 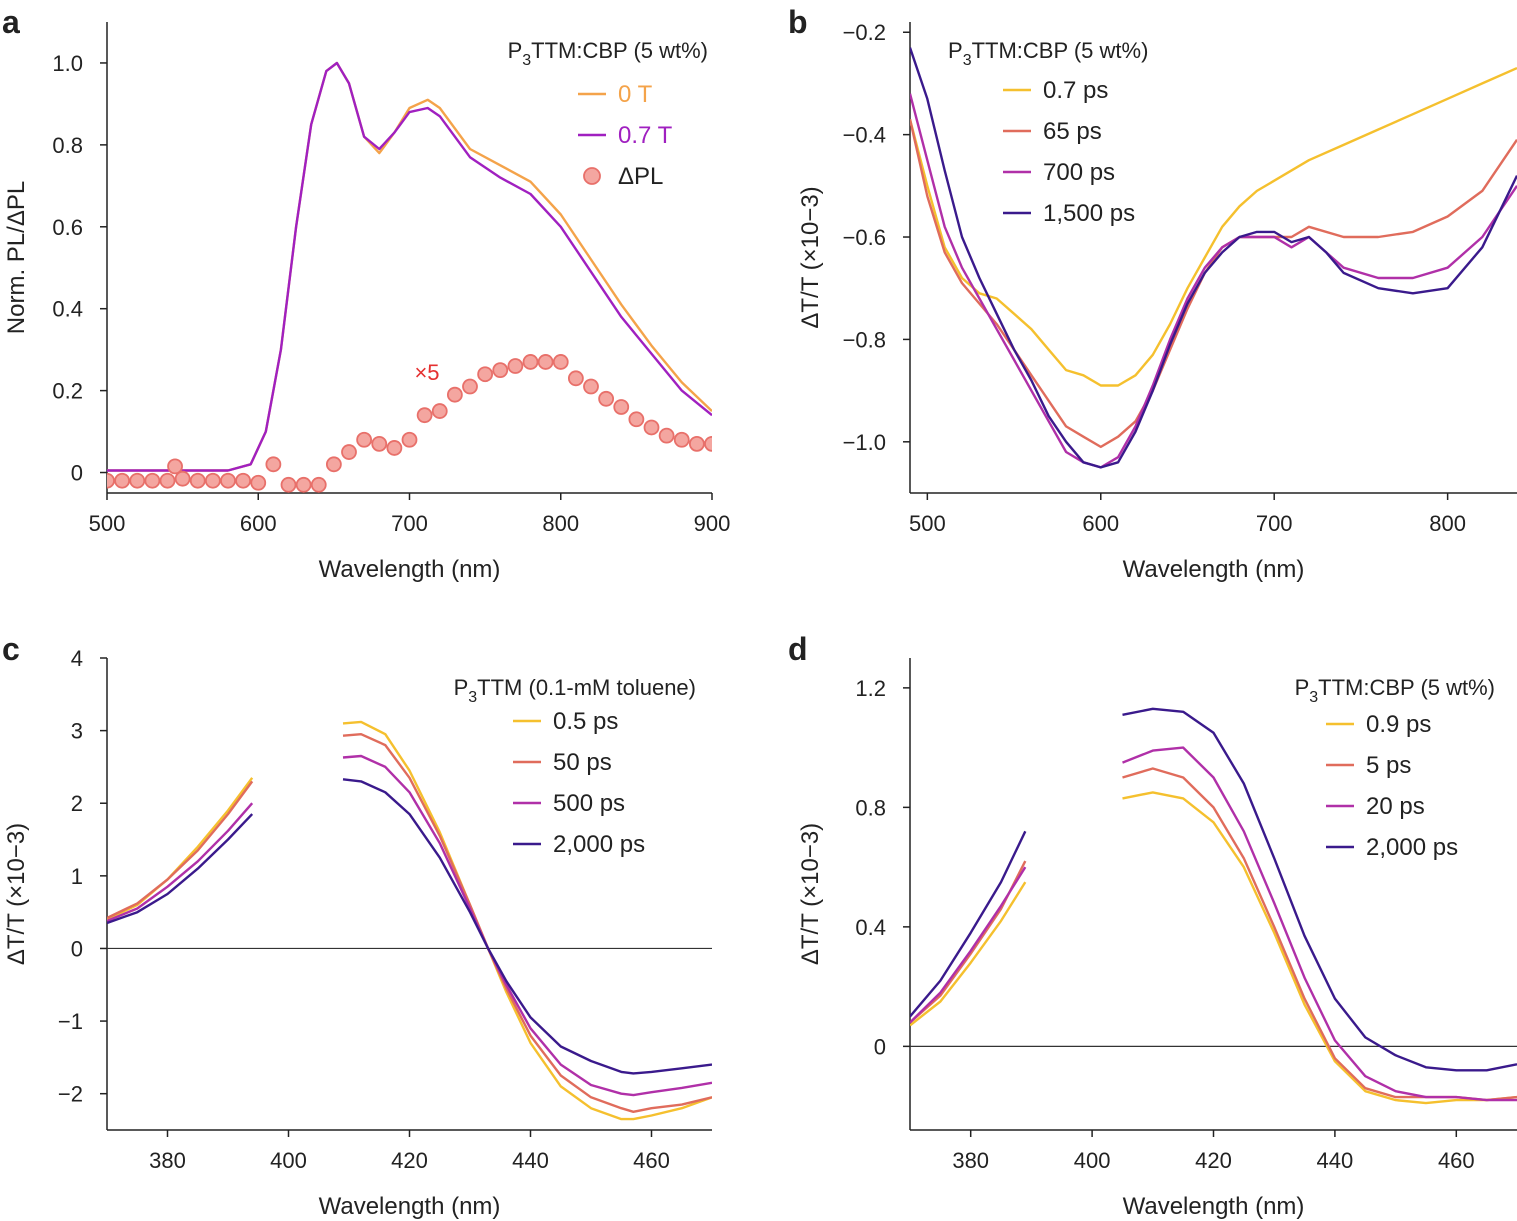 What do you see at coordinates (864, 442) in the screenshot?
I see `y-tick-label: −1.0` at bounding box center [864, 442].